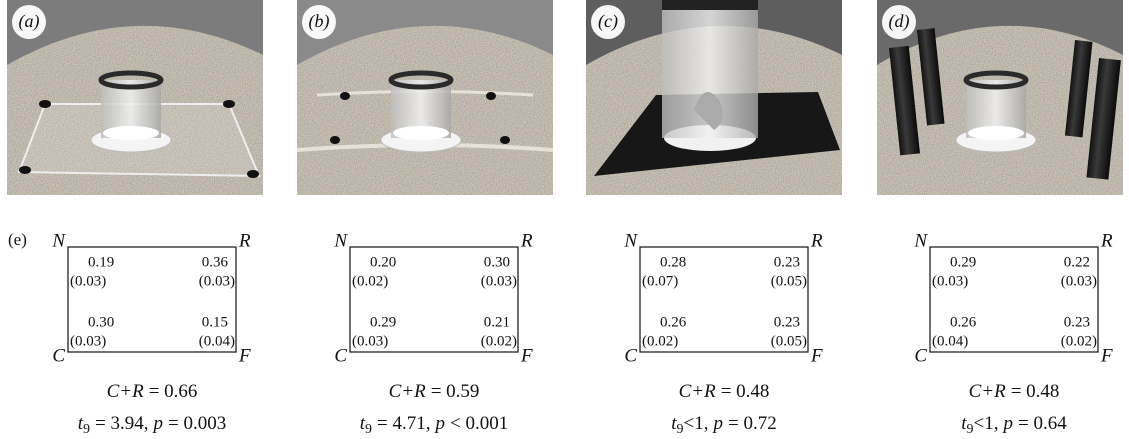  Describe the element at coordinates (1042, 423) in the screenshot. I see `p-value: = 0.64` at that location.